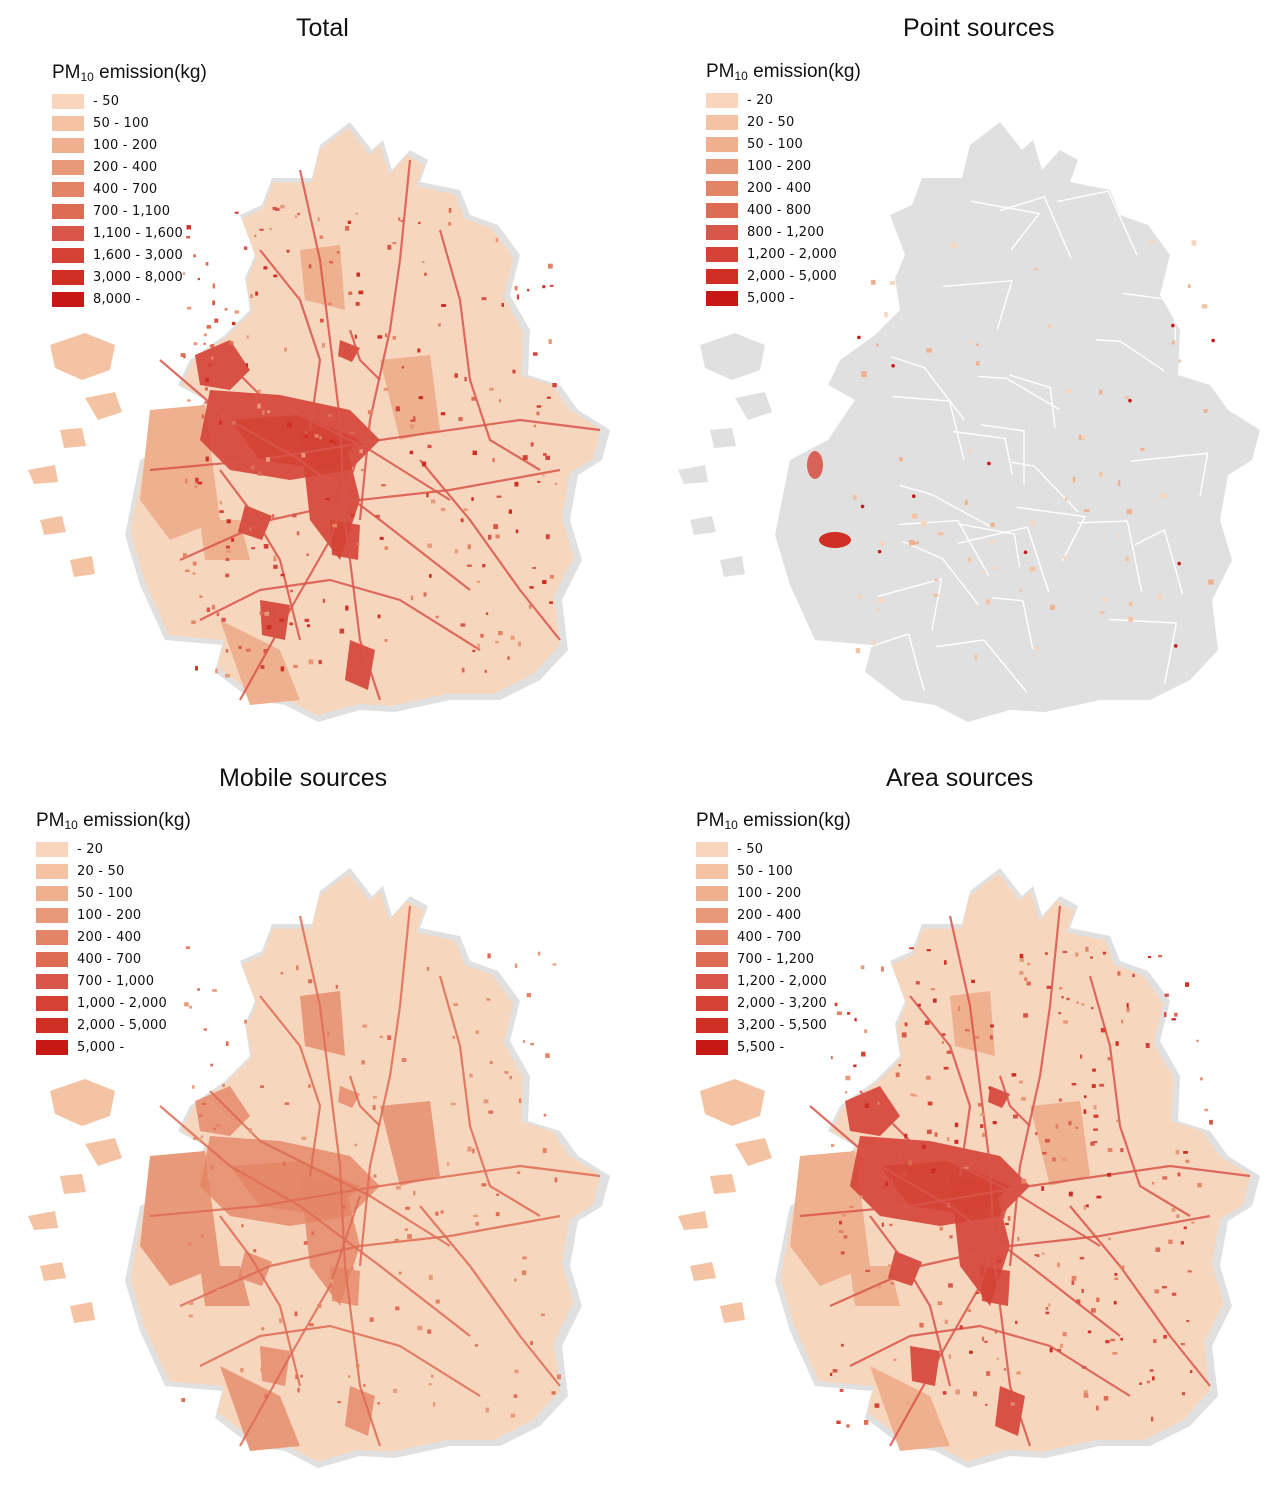 The height and width of the screenshot is (1492, 1281). Describe the element at coordinates (129, 145) in the screenshot. I see `legend-item: 100 - 200` at that location.